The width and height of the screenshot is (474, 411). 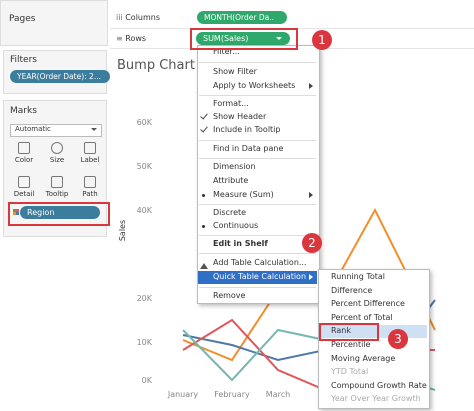 What do you see at coordinates (236, 225) in the screenshot?
I see `menu-item: Continuous` at bounding box center [236, 225].